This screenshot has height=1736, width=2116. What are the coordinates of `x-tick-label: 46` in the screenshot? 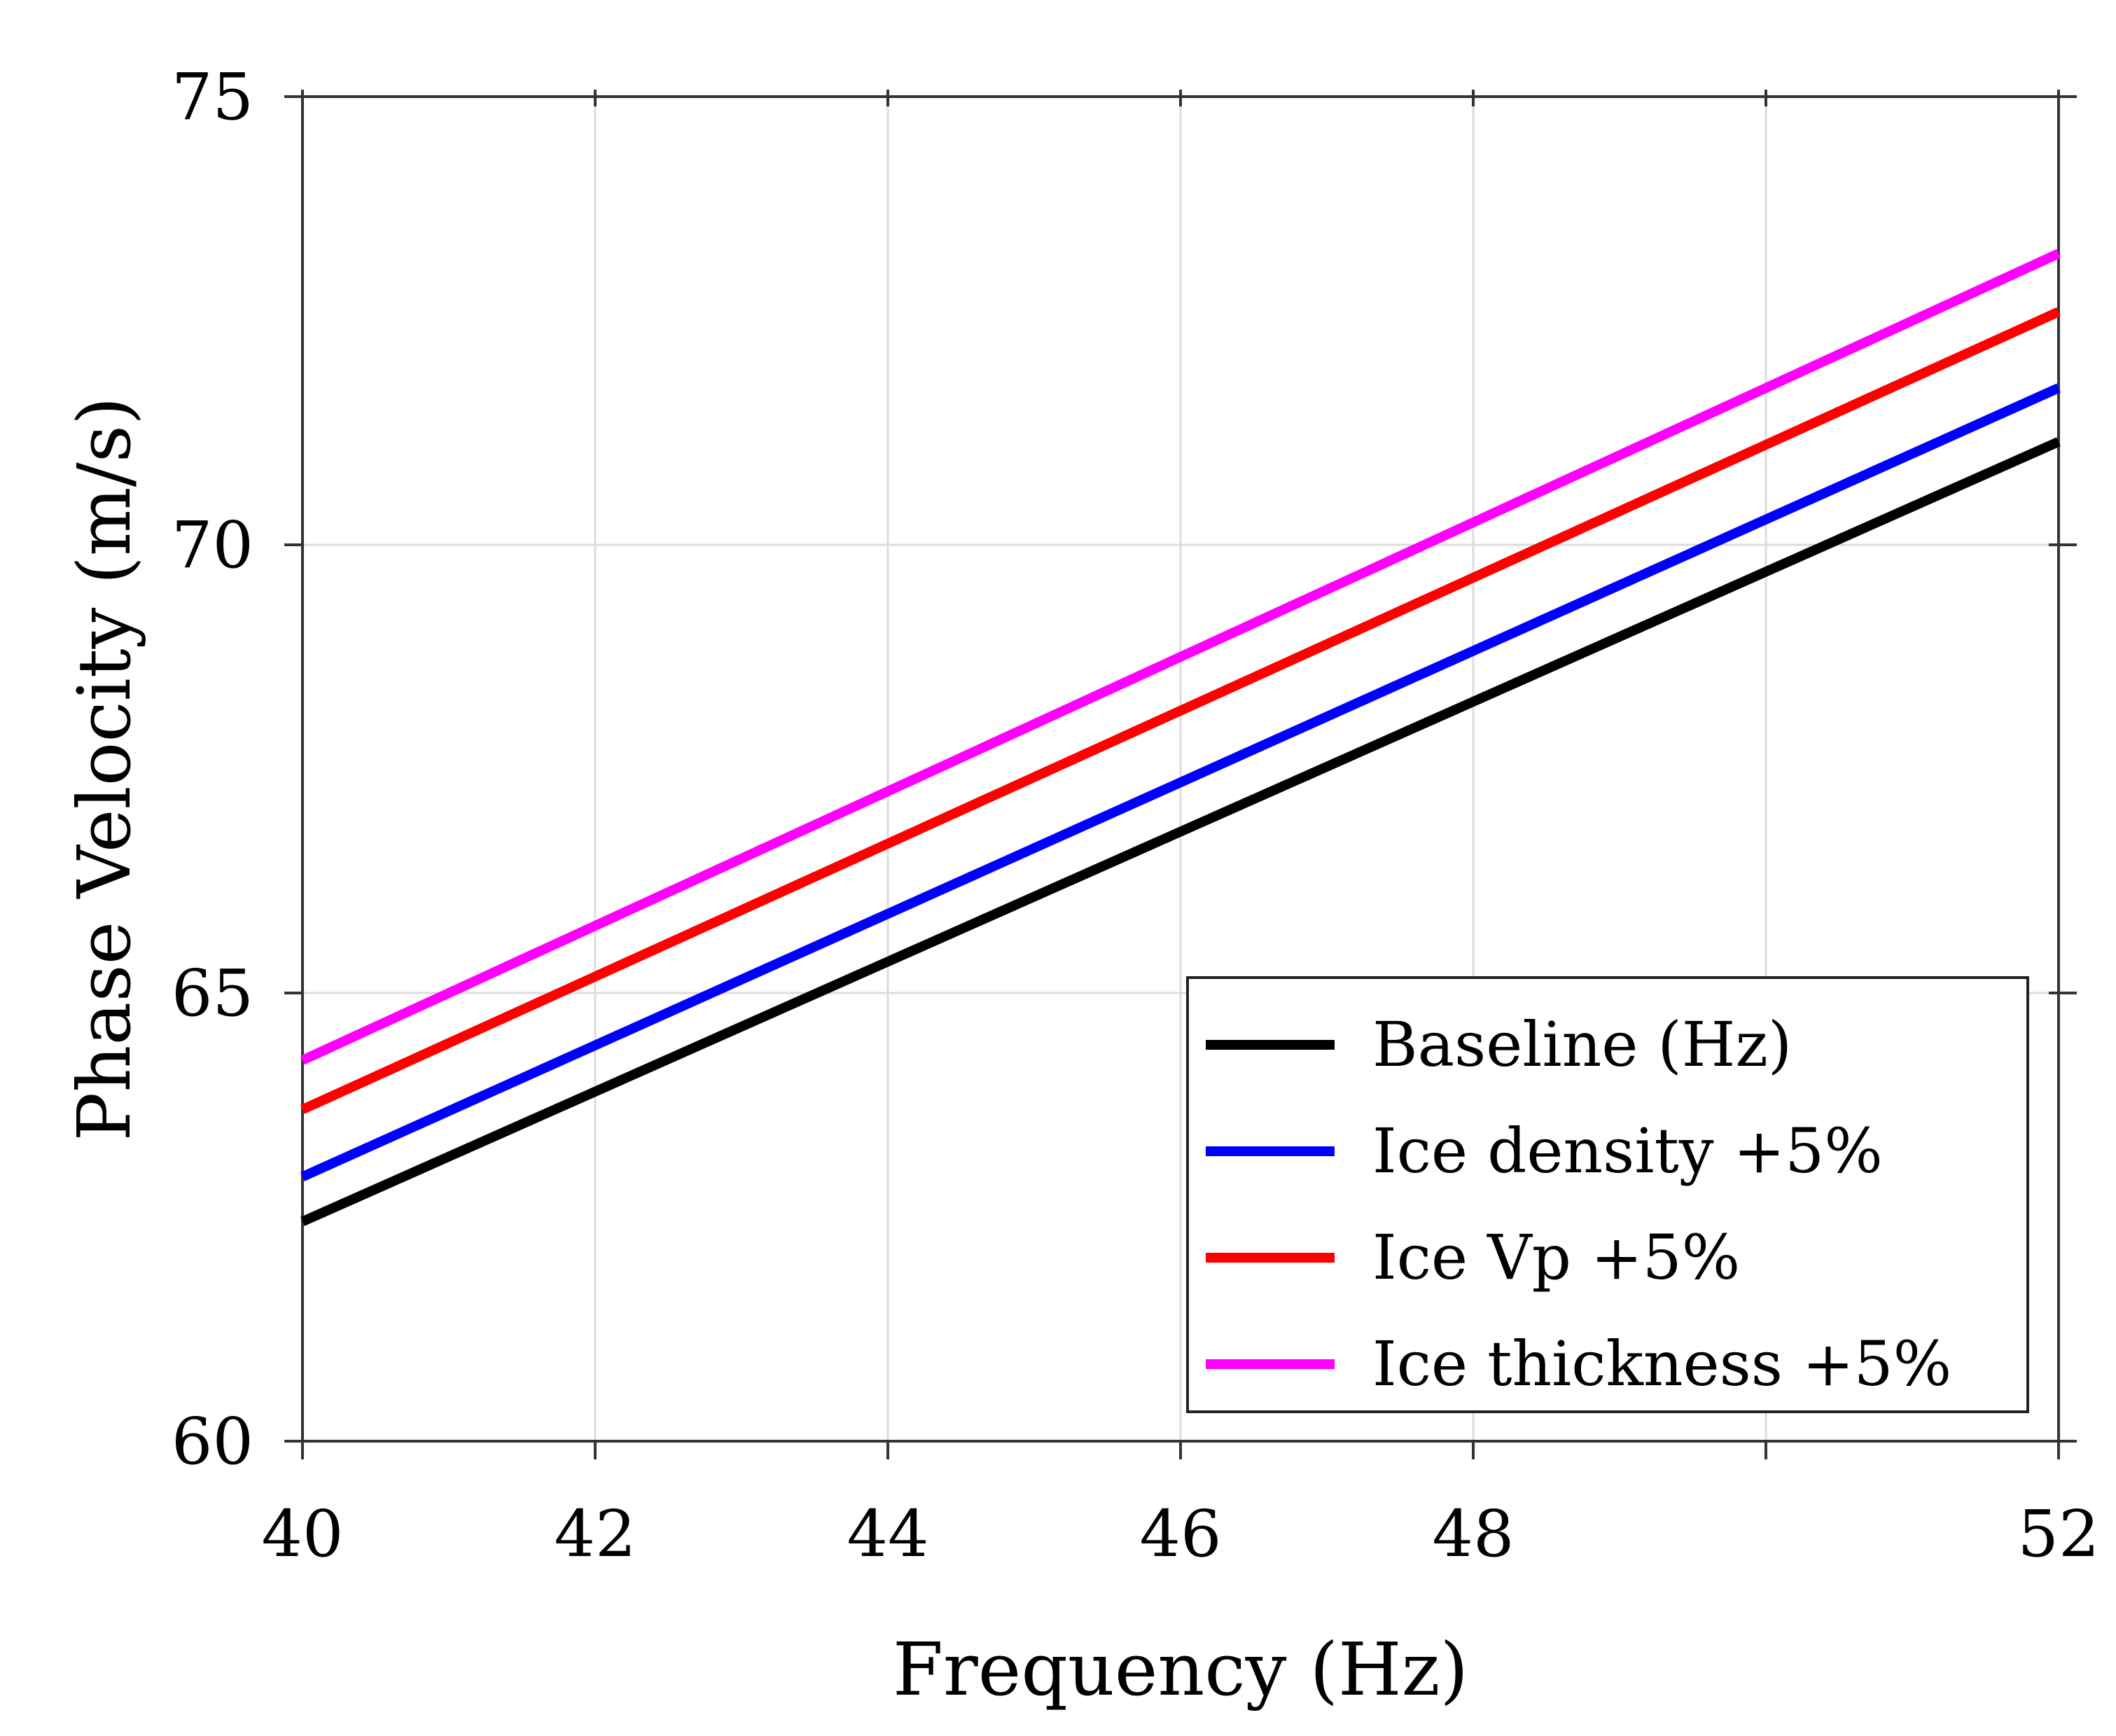 It's located at (1180, 1534).